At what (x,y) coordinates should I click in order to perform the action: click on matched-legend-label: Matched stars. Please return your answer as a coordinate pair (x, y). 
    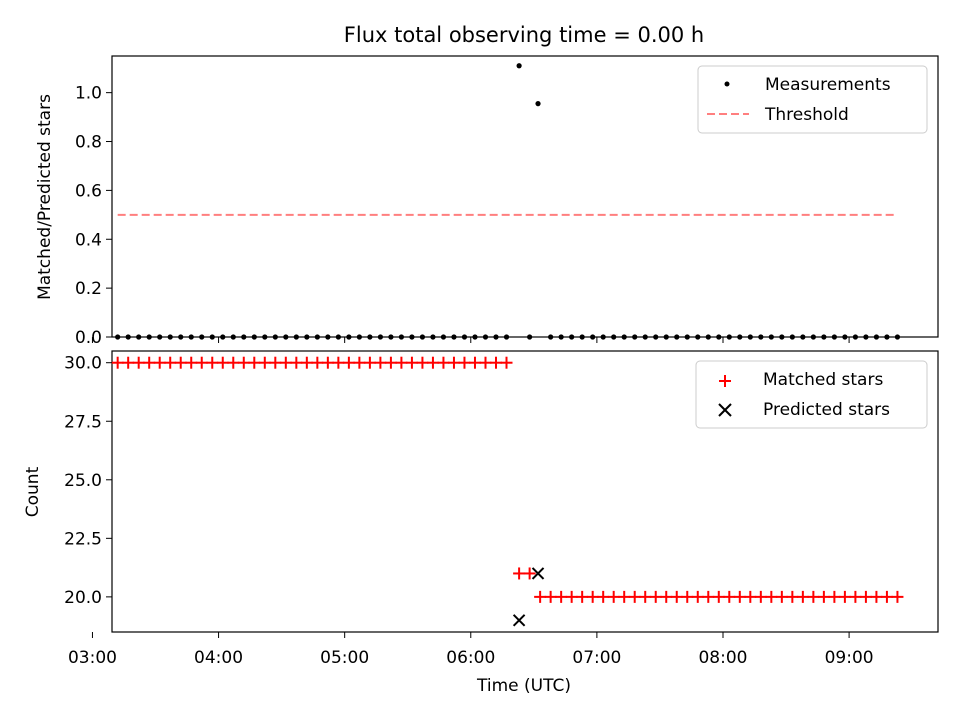
    Looking at the image, I should click on (823, 380).